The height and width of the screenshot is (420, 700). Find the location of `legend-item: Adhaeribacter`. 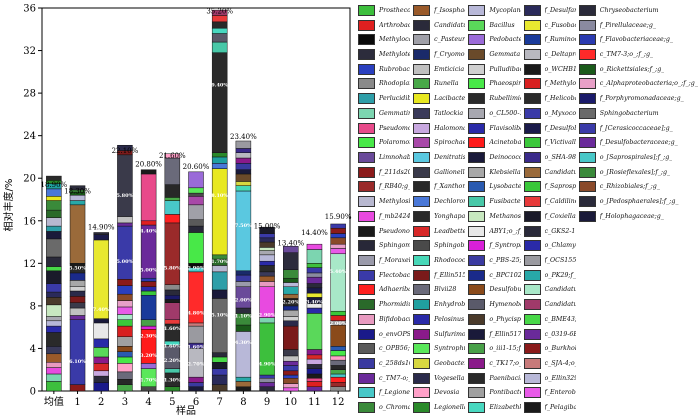

legend-item: Adhaeribacter is located at coordinates (384, 290).